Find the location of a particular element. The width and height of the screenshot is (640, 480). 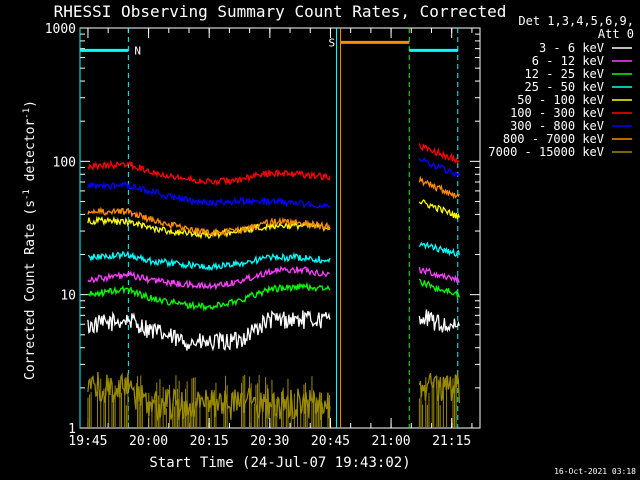

legend-label: 12 - 25 keV is located at coordinates (564, 74).